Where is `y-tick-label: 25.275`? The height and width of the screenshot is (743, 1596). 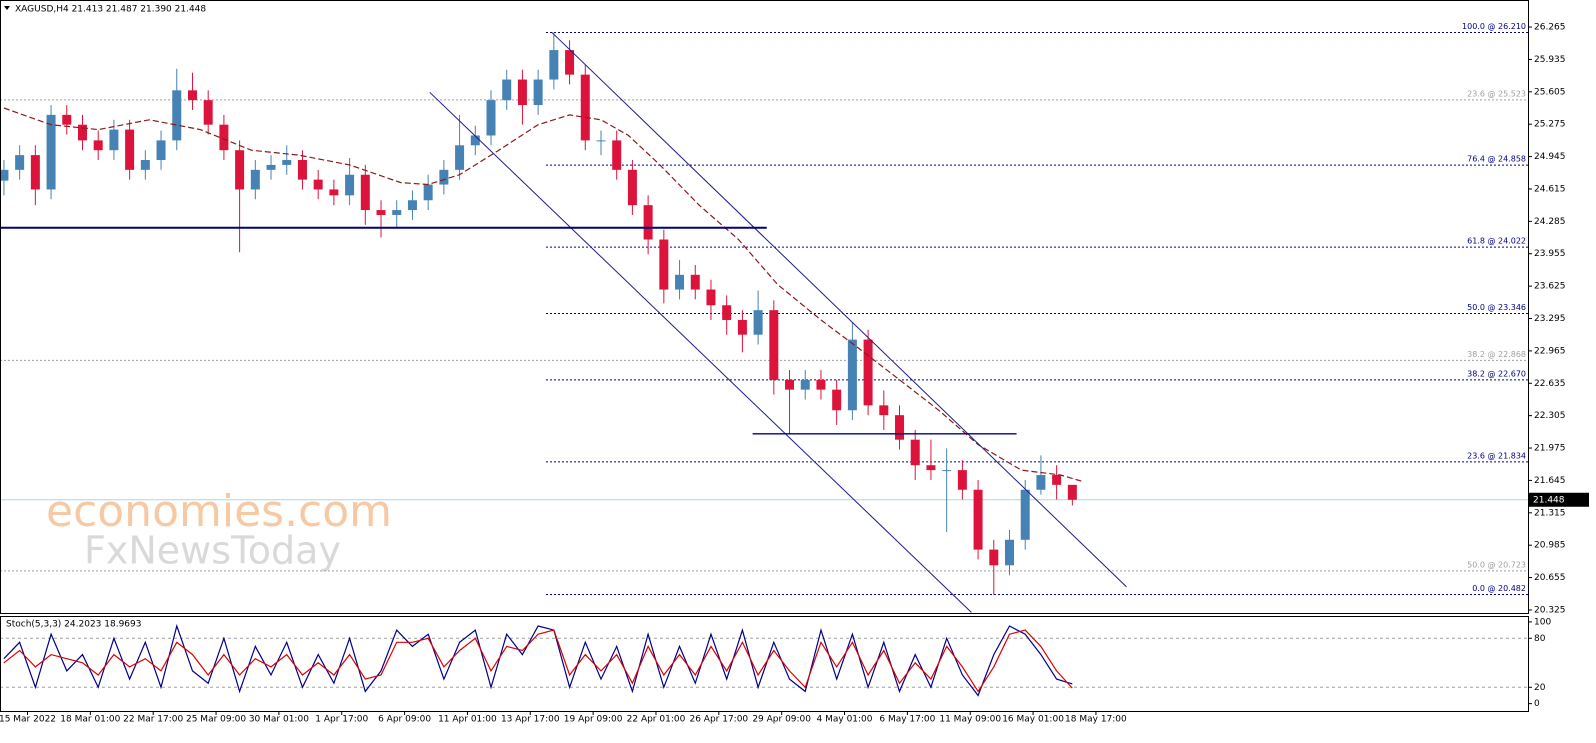 y-tick-label: 25.275 is located at coordinates (1550, 125).